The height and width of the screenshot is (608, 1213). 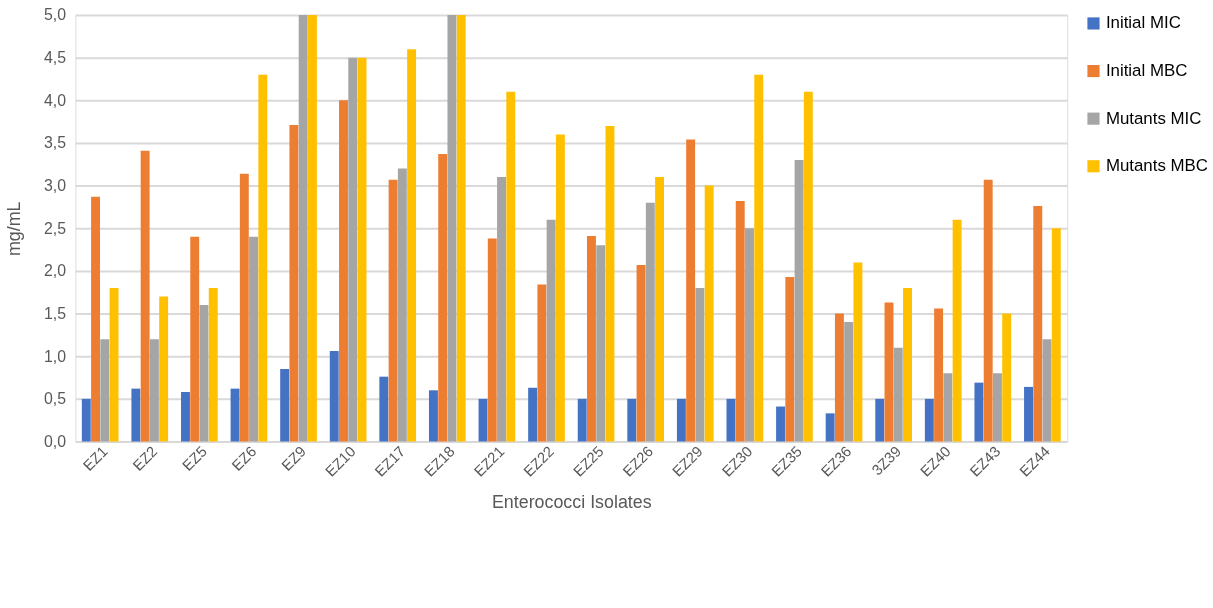 What do you see at coordinates (294, 458) in the screenshot?
I see `x-tick-label: EZ9` at bounding box center [294, 458].